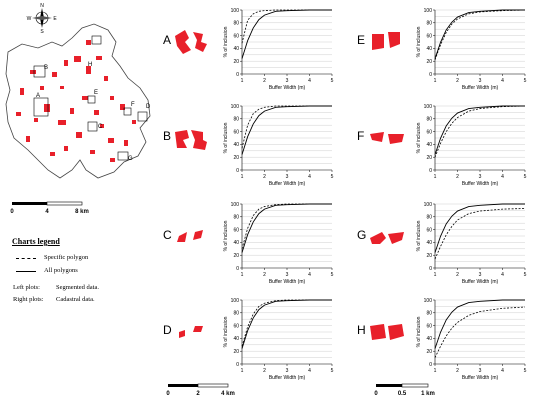 This screenshot has height=403, width=550. What do you see at coordinates (168, 394) in the screenshot?
I see `scalebar-left-tick-0: 0` at bounding box center [168, 394].